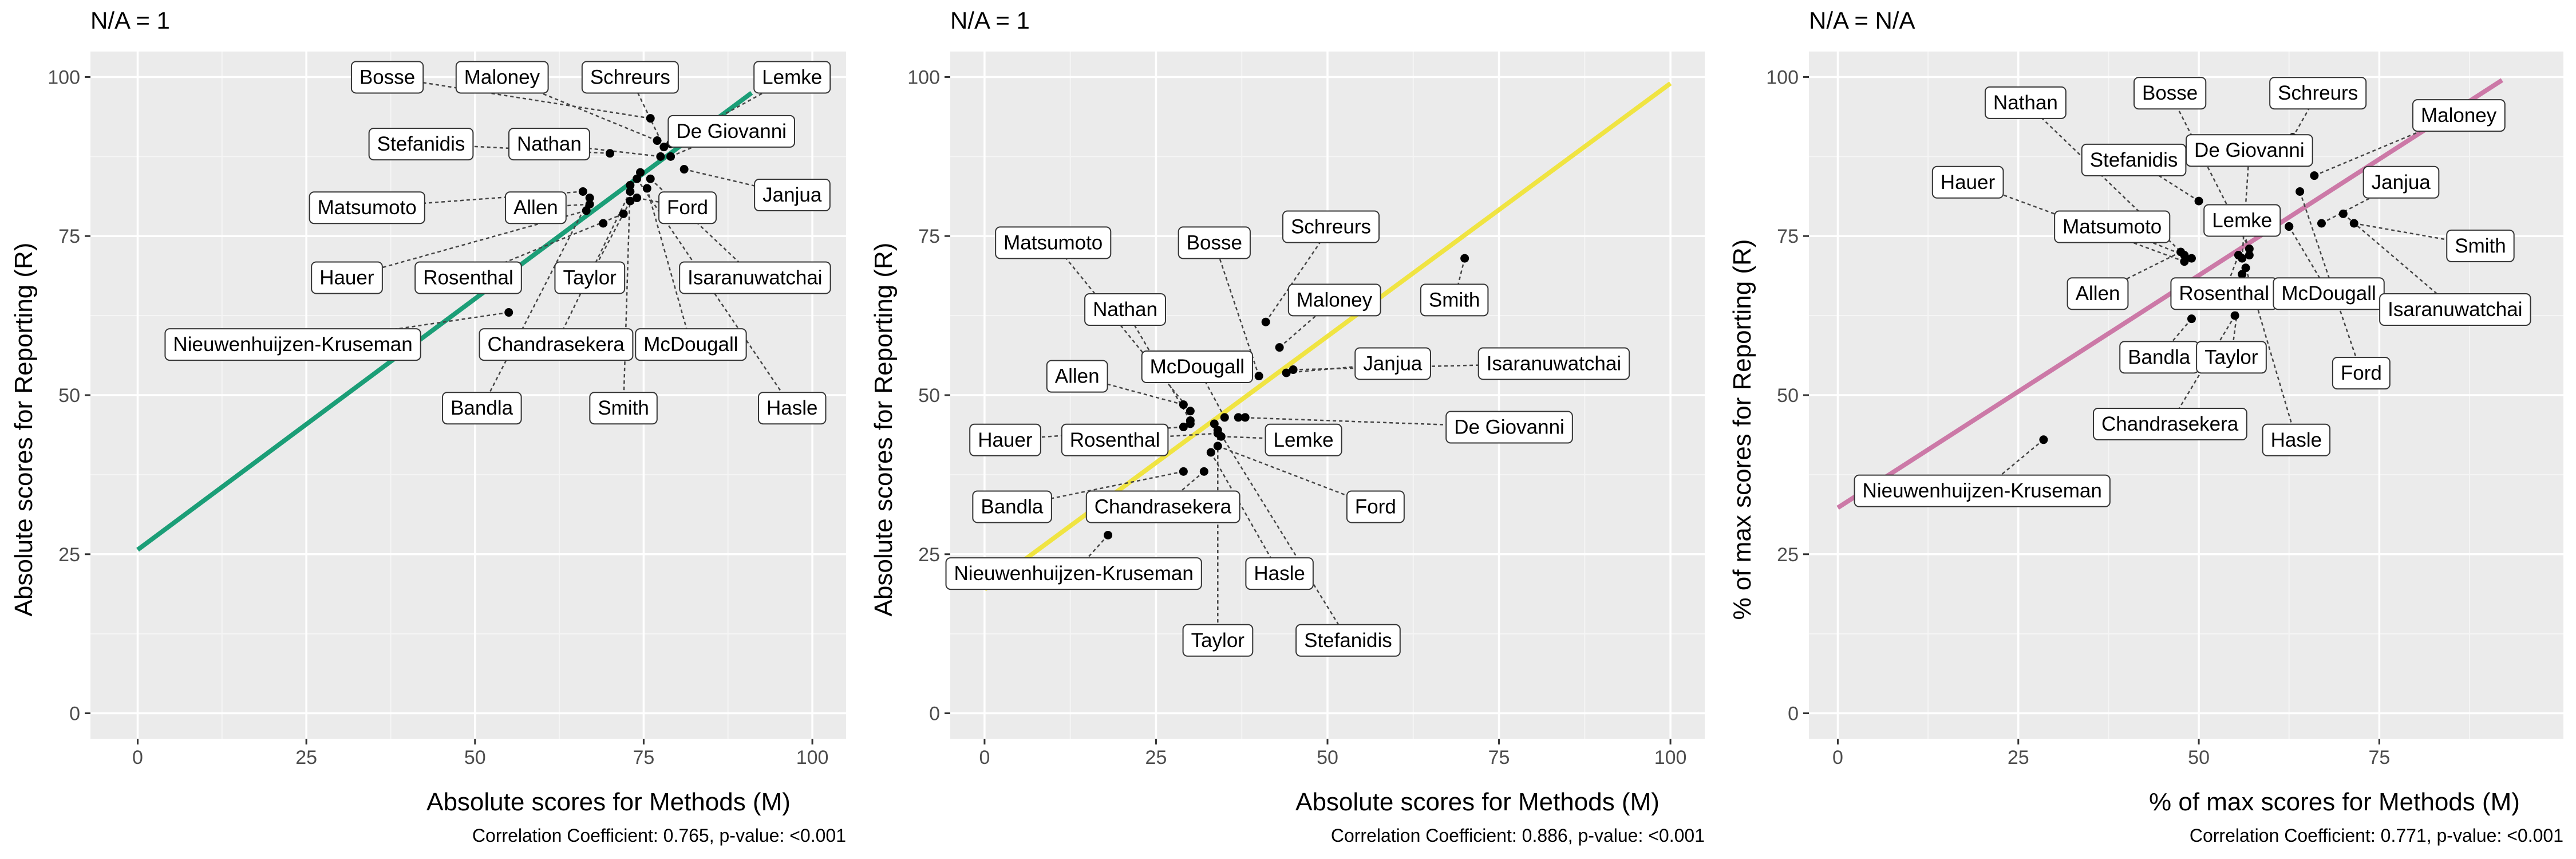 The height and width of the screenshot is (859, 2576). What do you see at coordinates (2334, 802) in the screenshot?
I see `x-axis-title: % of max scores for Methods (M)` at bounding box center [2334, 802].